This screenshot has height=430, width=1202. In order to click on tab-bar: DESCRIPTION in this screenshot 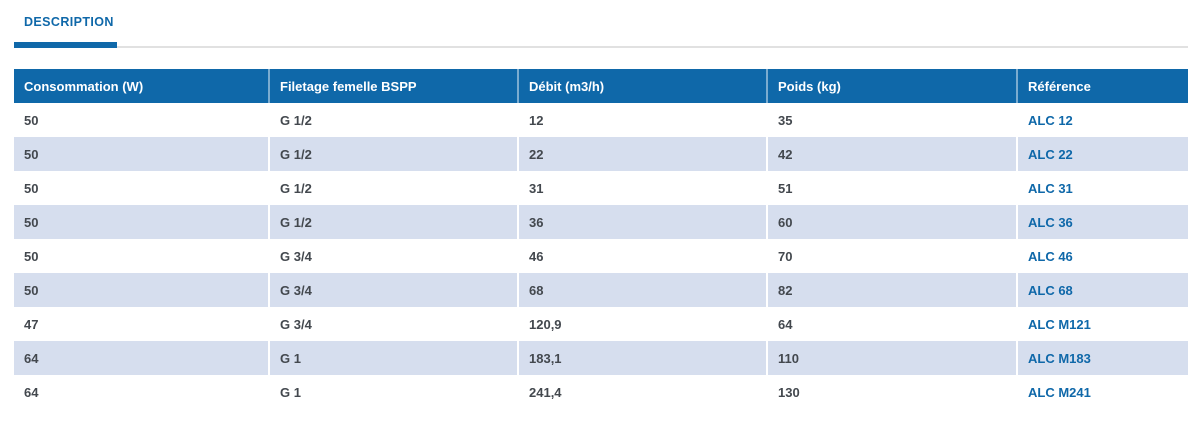, I will do `click(601, 22)`.